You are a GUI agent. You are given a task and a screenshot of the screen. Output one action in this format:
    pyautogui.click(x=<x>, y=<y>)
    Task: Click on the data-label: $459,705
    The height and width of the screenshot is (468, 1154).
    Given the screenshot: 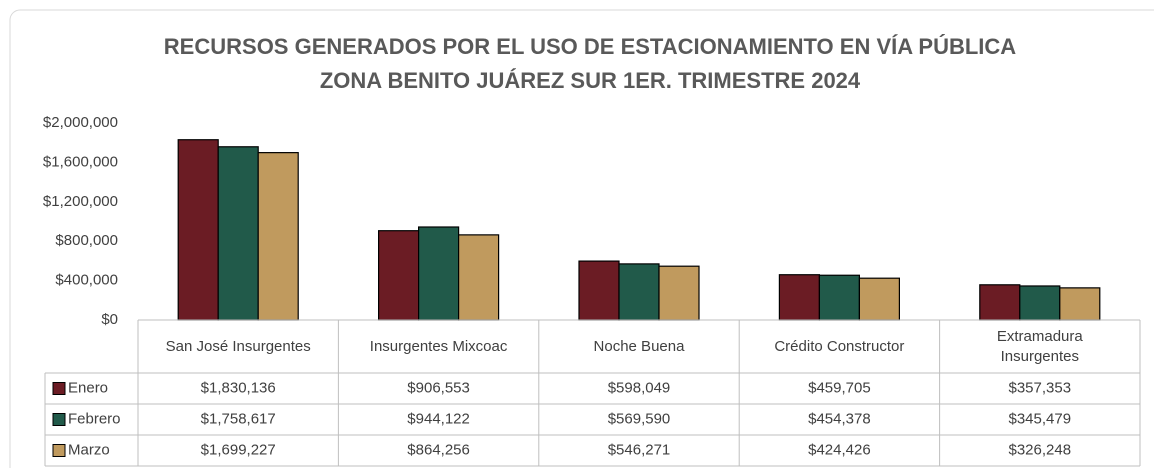 What is the action you would take?
    pyautogui.click(x=839, y=387)
    